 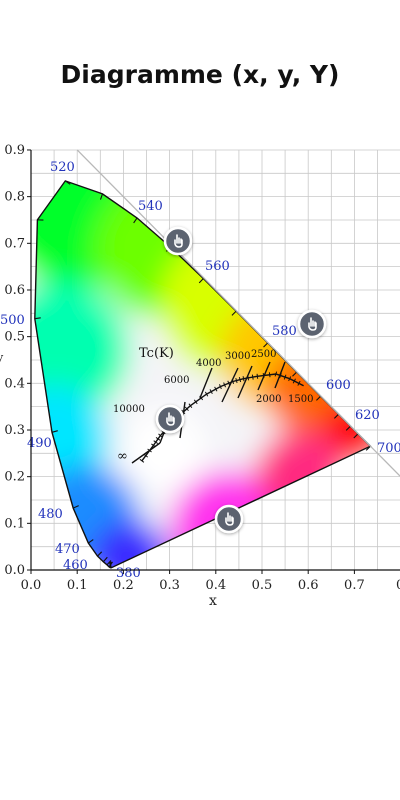 I want to click on x-tick-label: 0.4, so click(x=215, y=585).